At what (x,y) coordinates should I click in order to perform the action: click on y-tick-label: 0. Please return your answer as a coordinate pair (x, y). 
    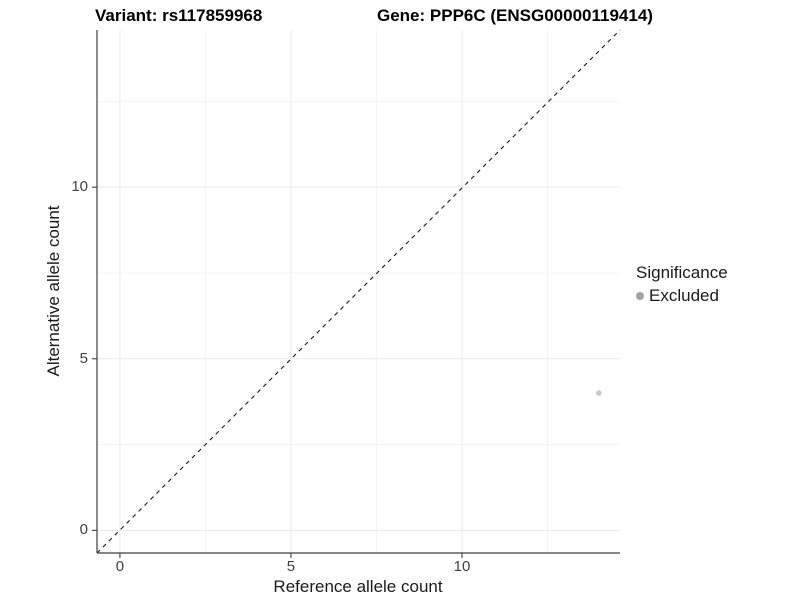
    Looking at the image, I should click on (83, 530).